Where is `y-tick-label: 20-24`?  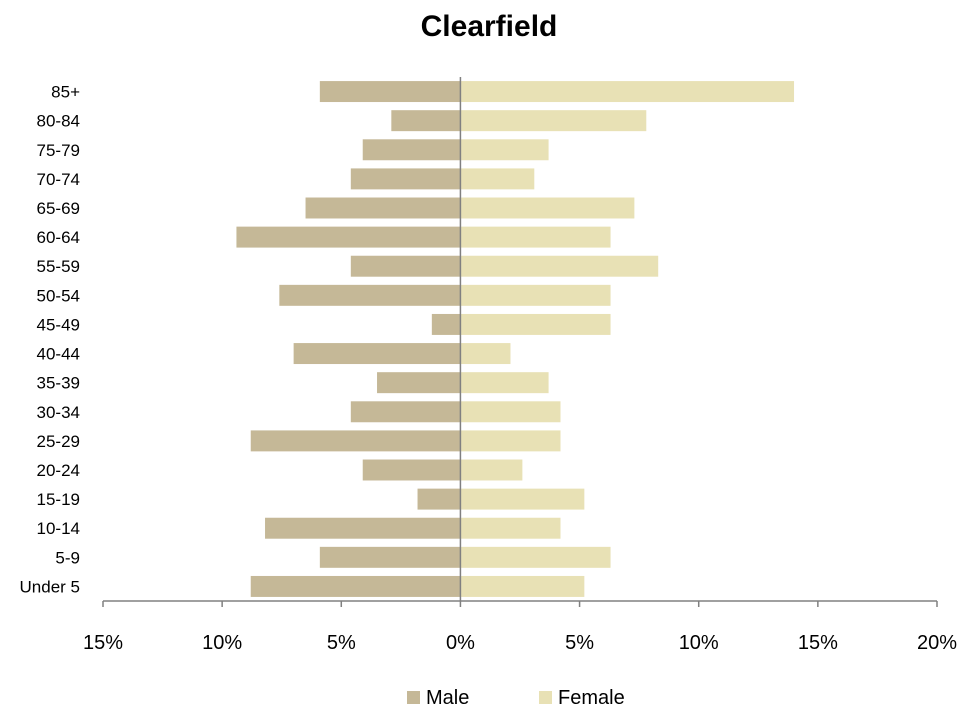
y-tick-label: 20-24 is located at coordinates (58, 470).